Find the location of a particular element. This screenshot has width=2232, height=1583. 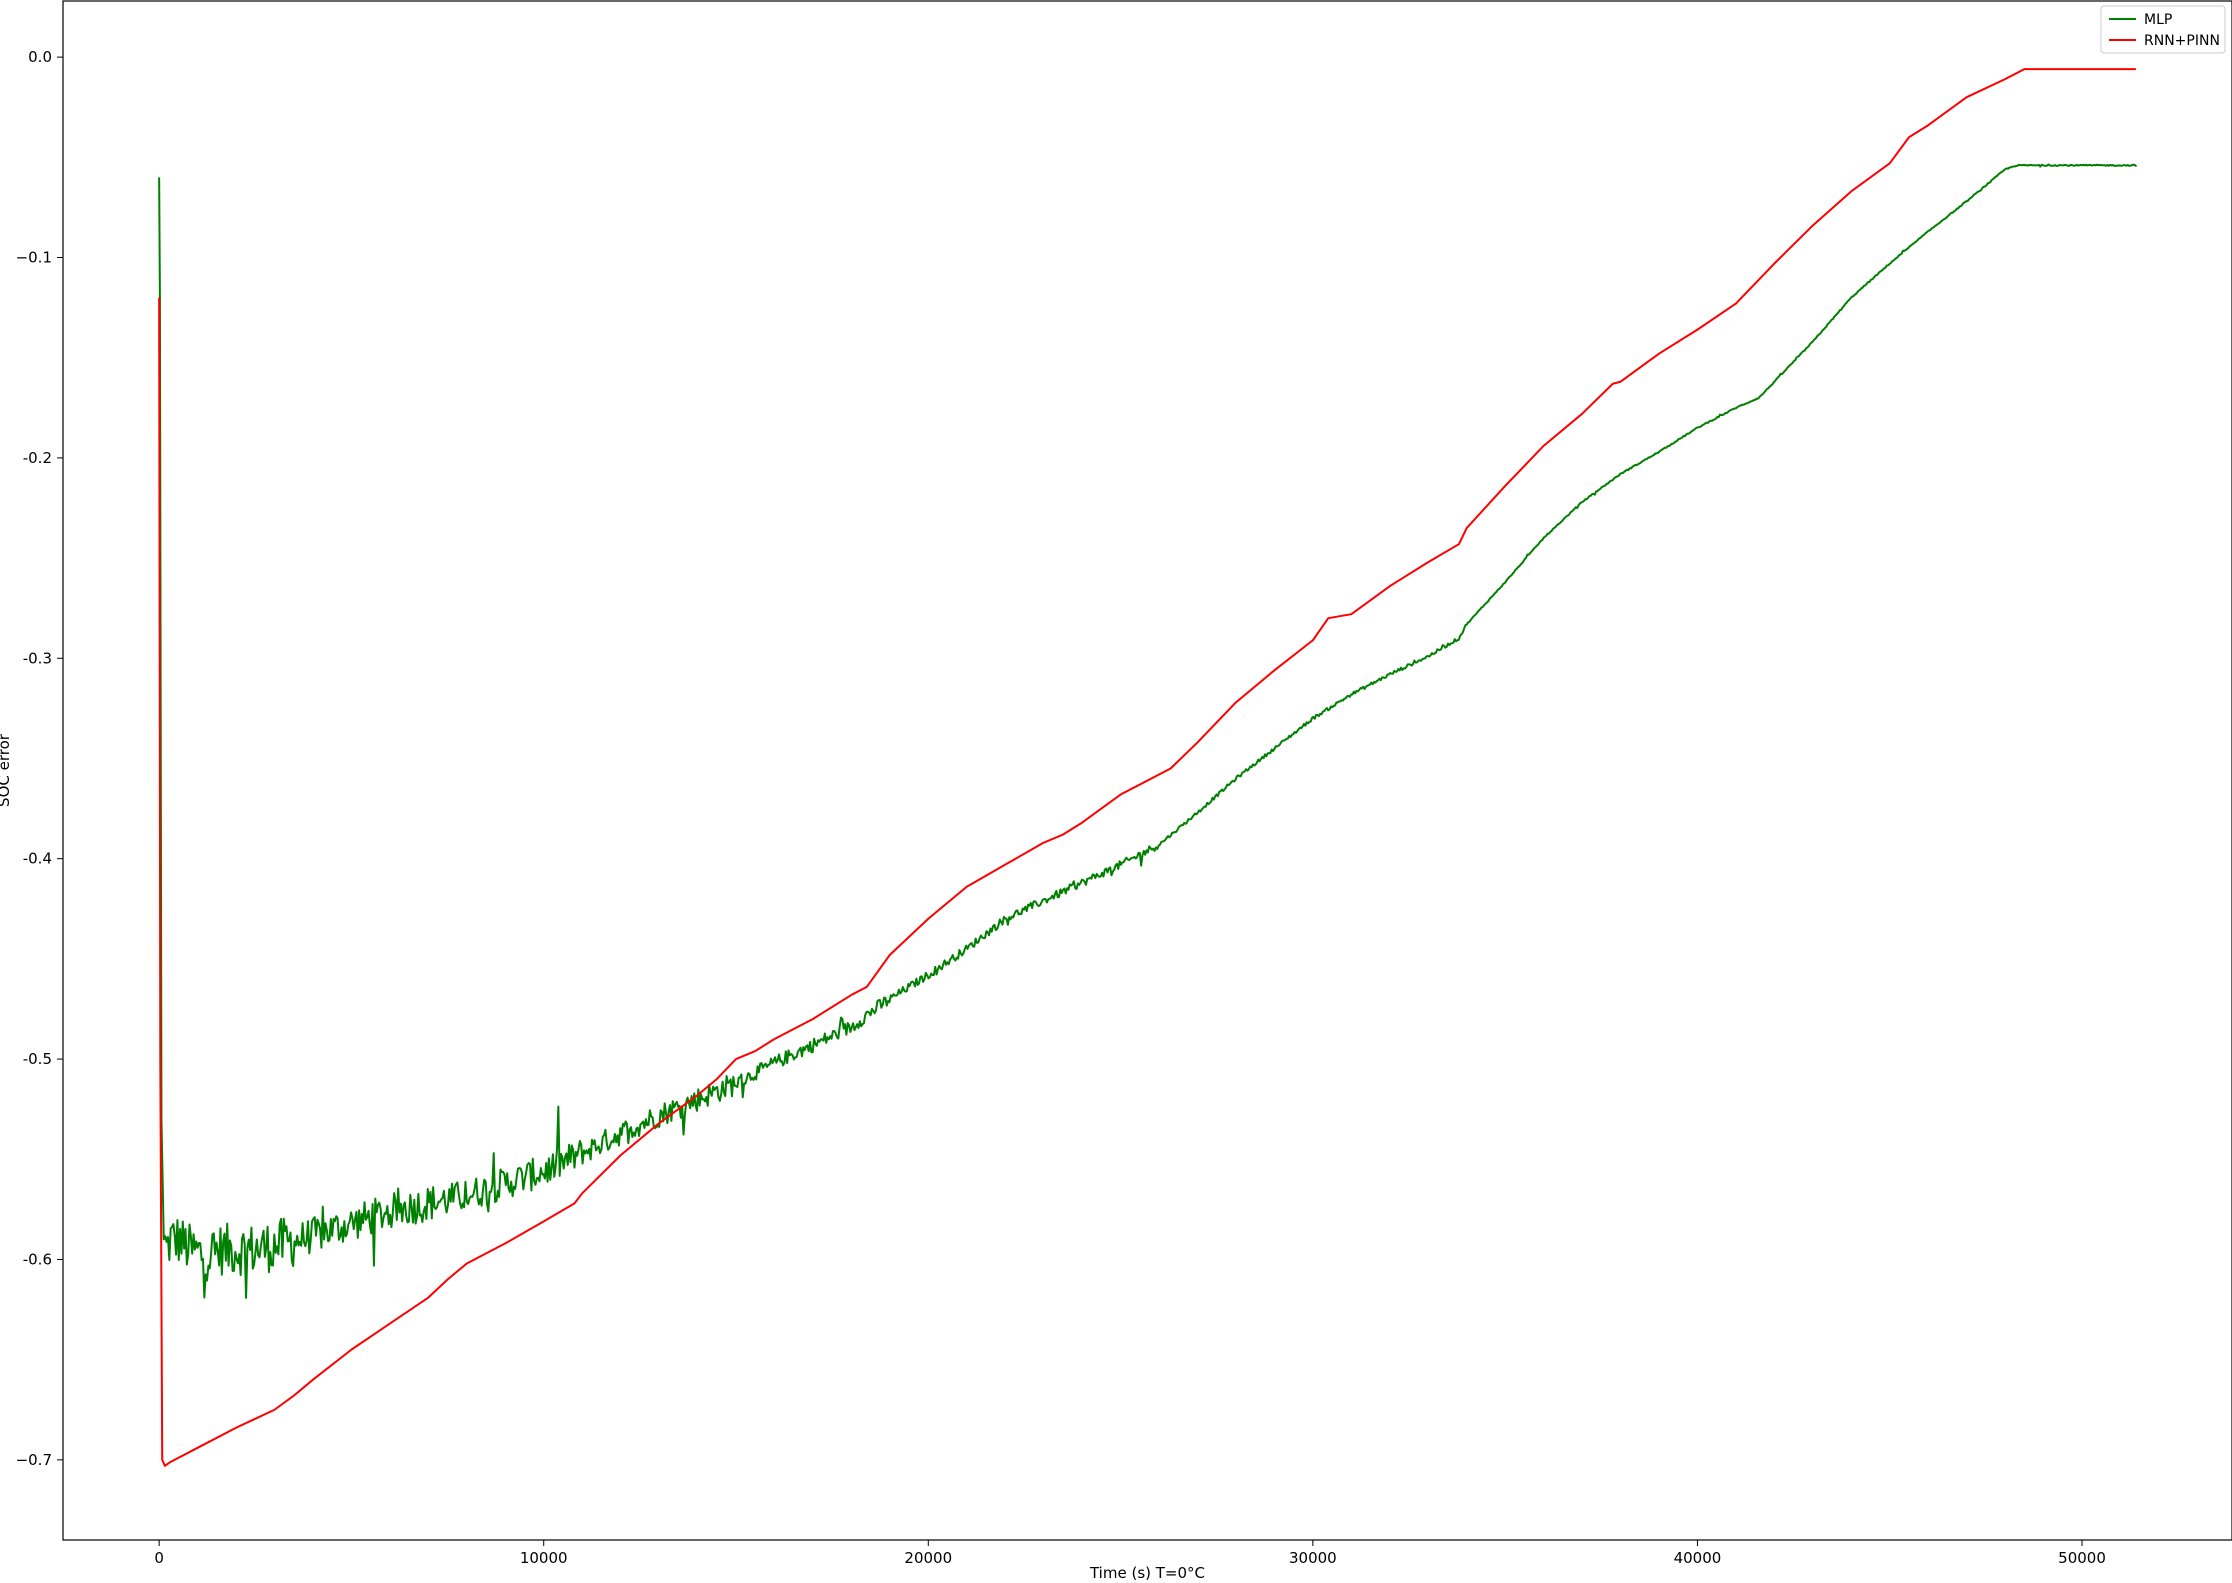

y-tick-label: 0.0 is located at coordinates (40, 57).